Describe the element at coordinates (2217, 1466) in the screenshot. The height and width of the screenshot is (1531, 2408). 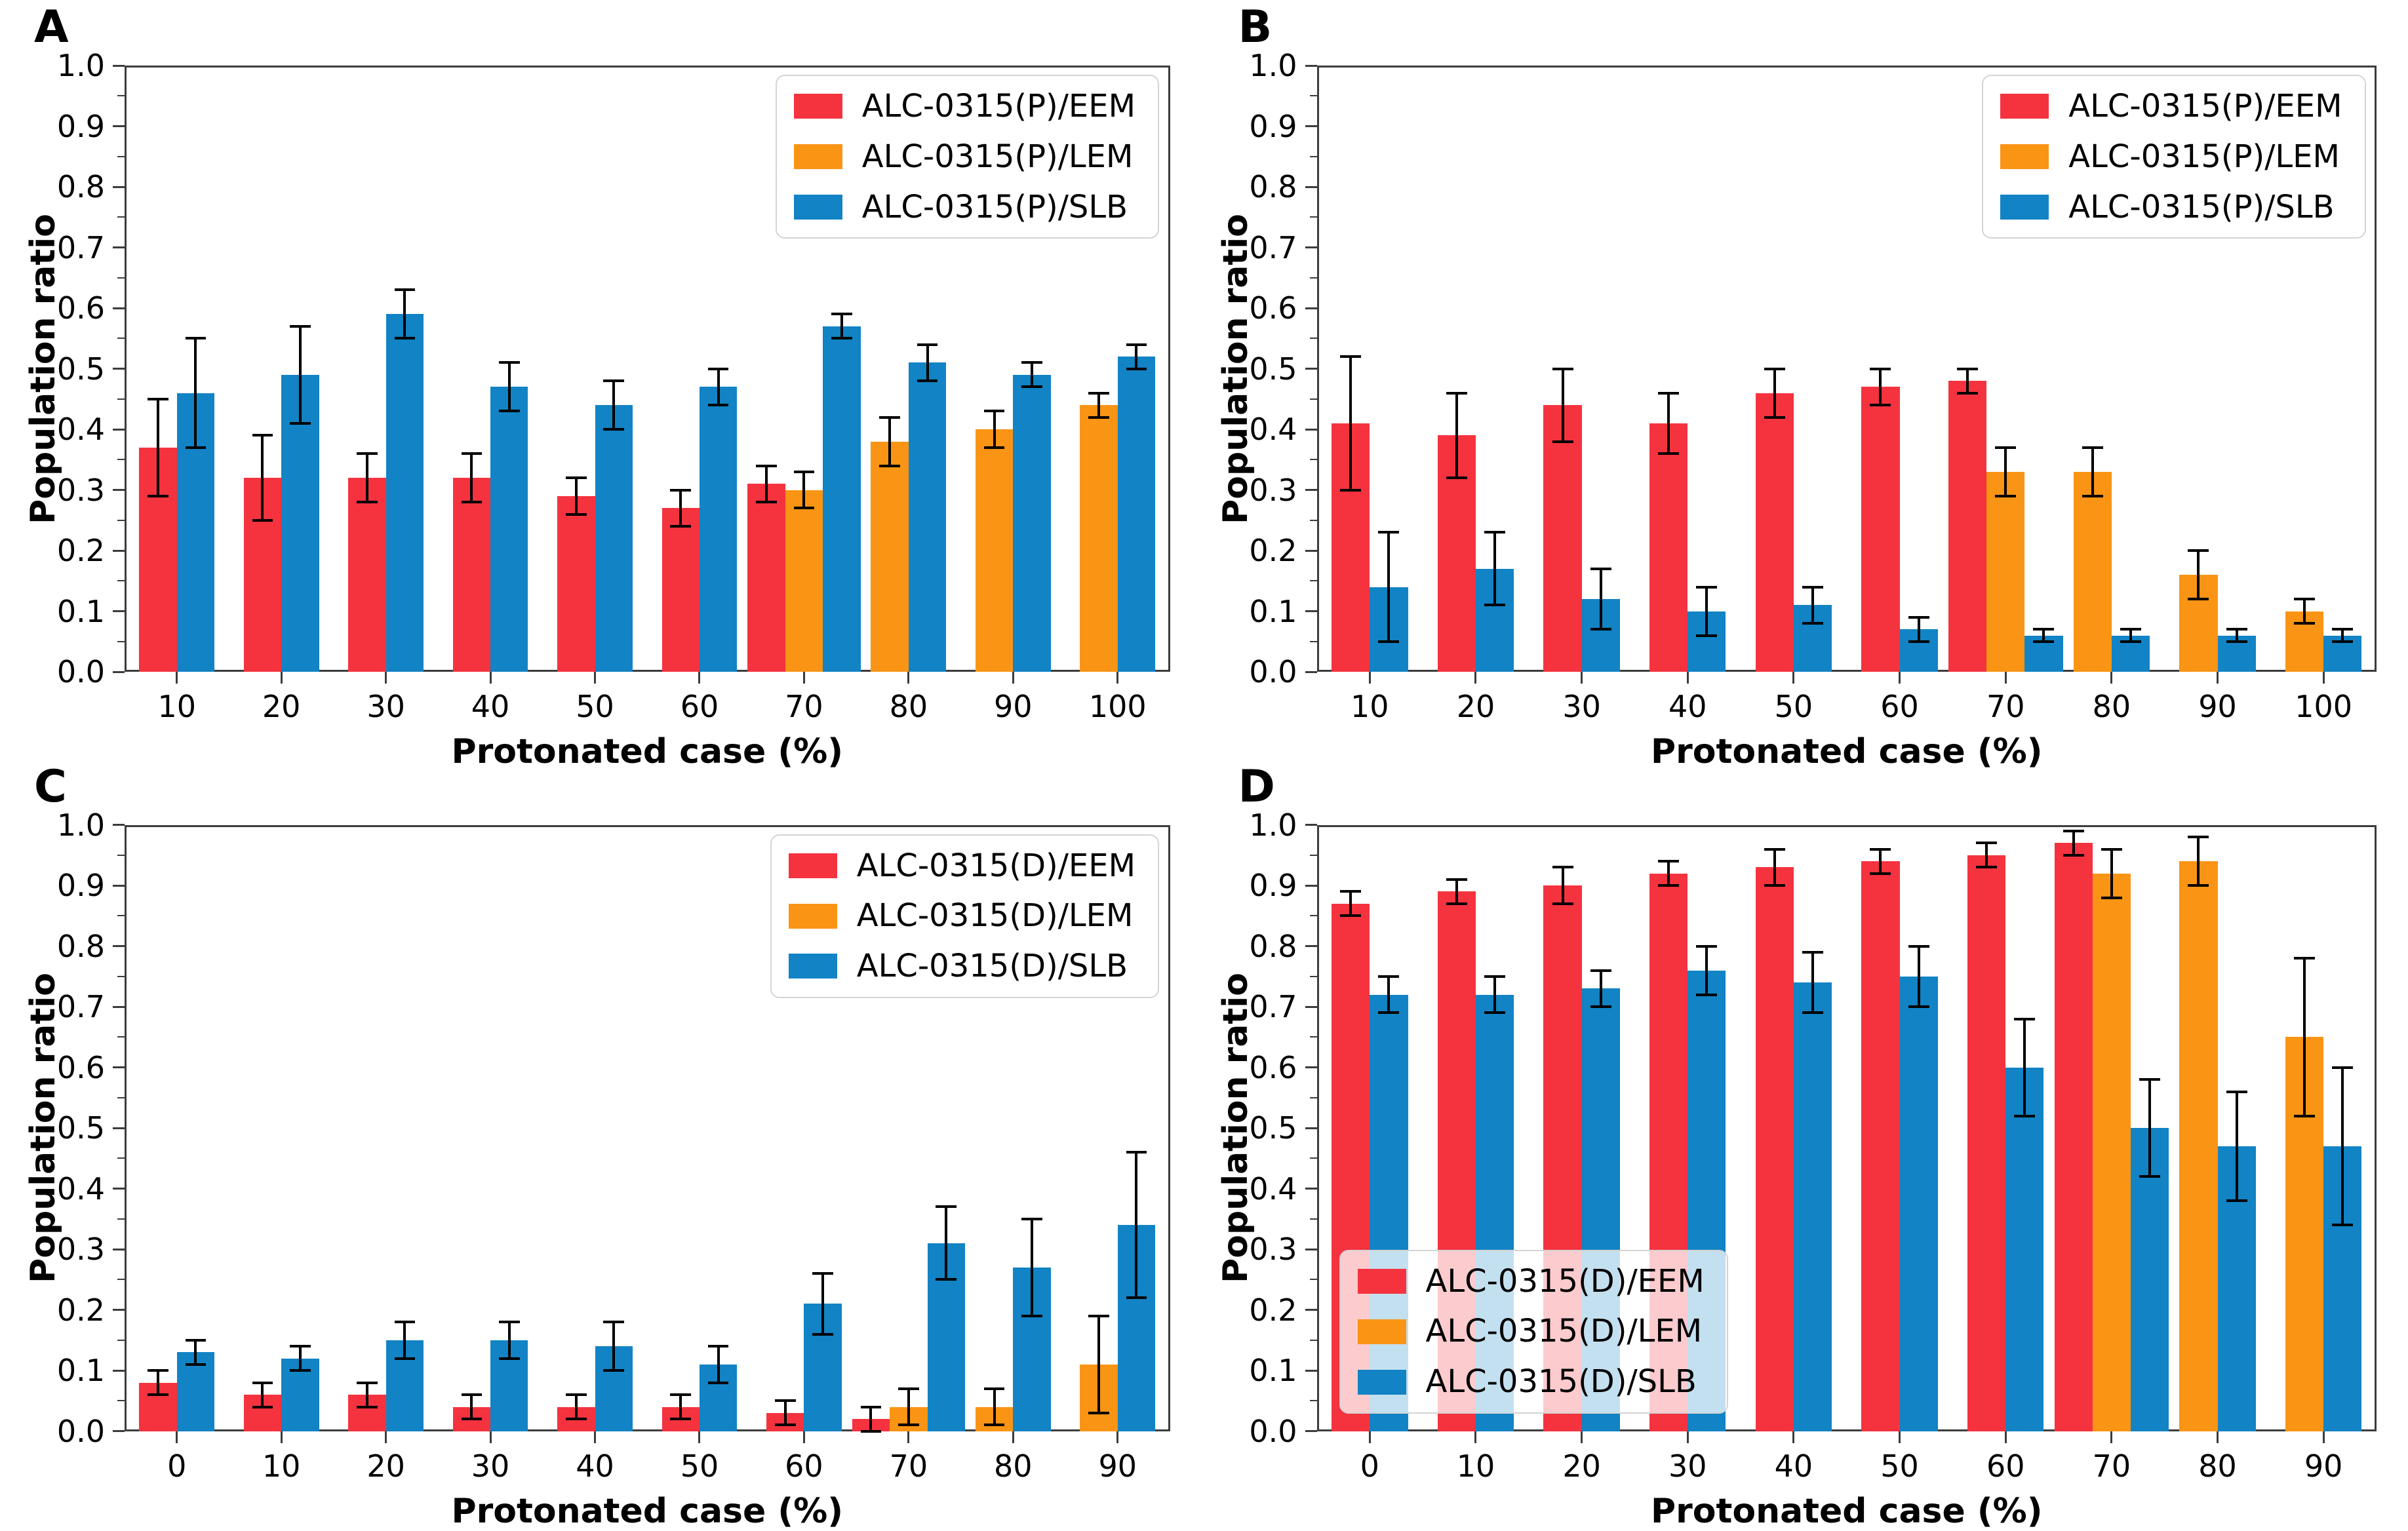
I see `x-tick-label: 80` at that location.